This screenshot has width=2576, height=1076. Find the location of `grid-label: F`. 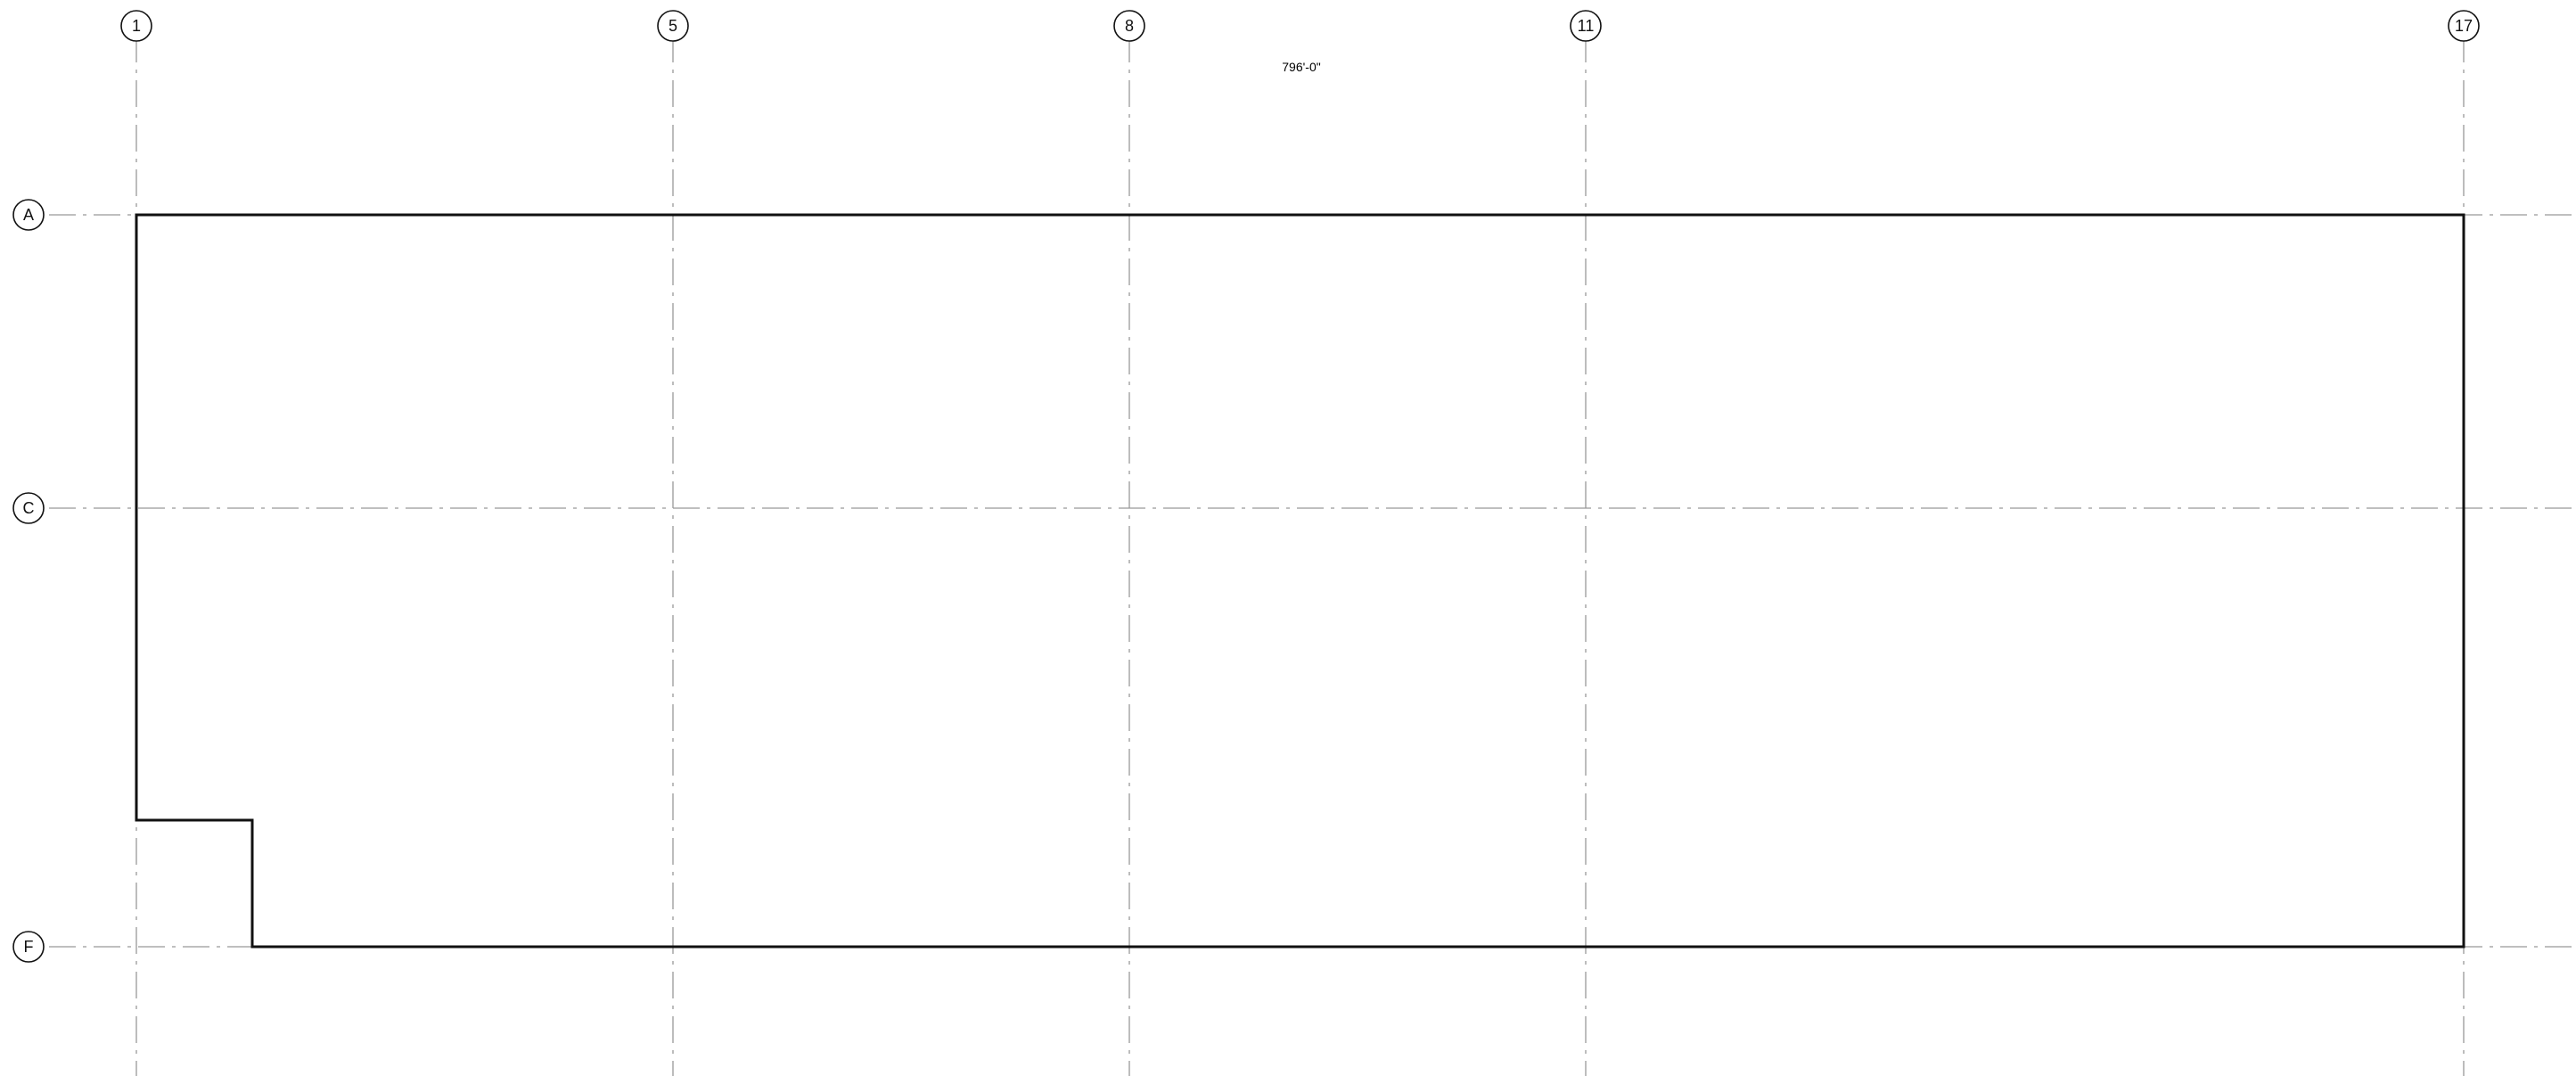

grid-label: F is located at coordinates (29, 947).